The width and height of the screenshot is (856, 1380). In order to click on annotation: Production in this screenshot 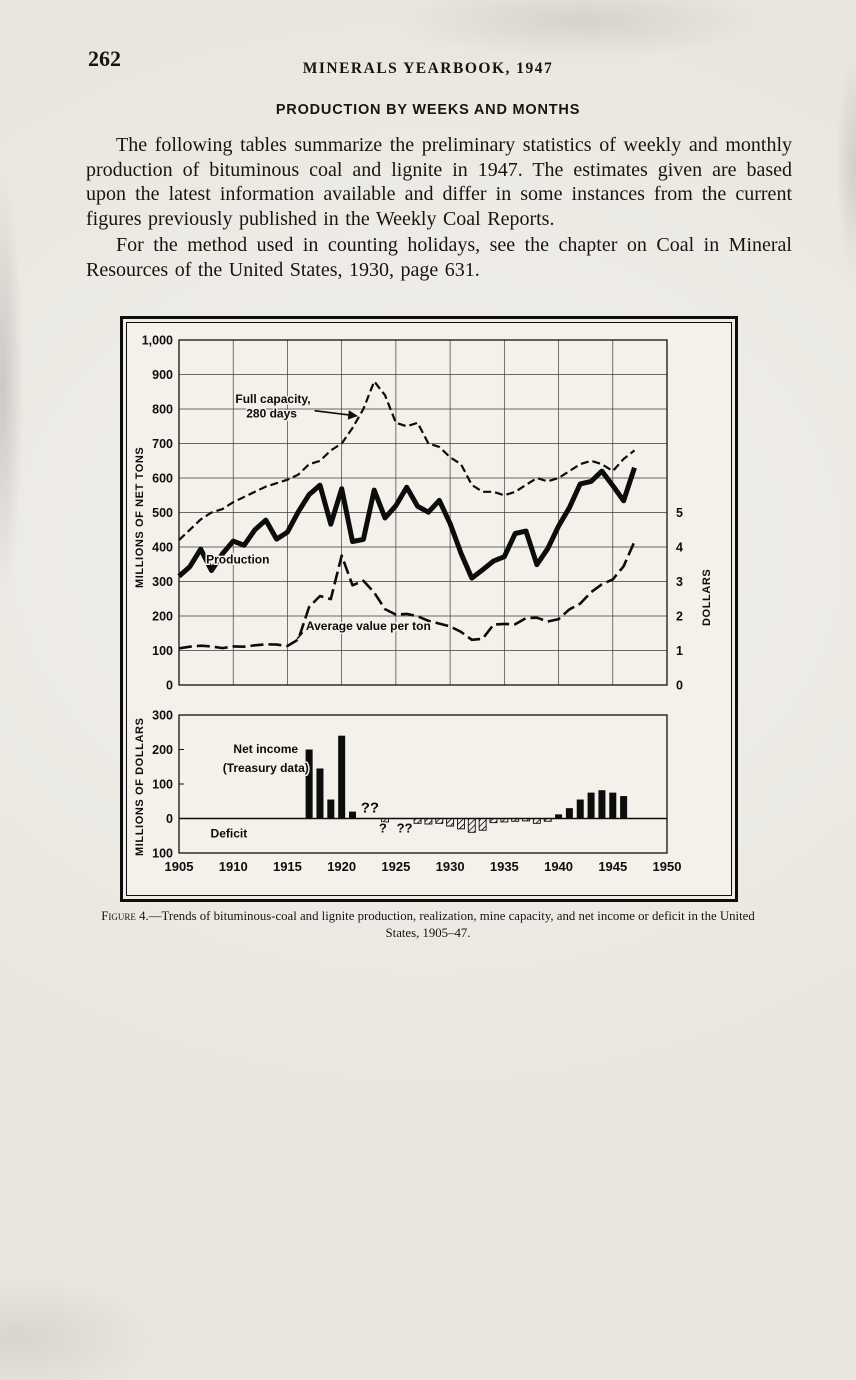, I will do `click(237, 560)`.